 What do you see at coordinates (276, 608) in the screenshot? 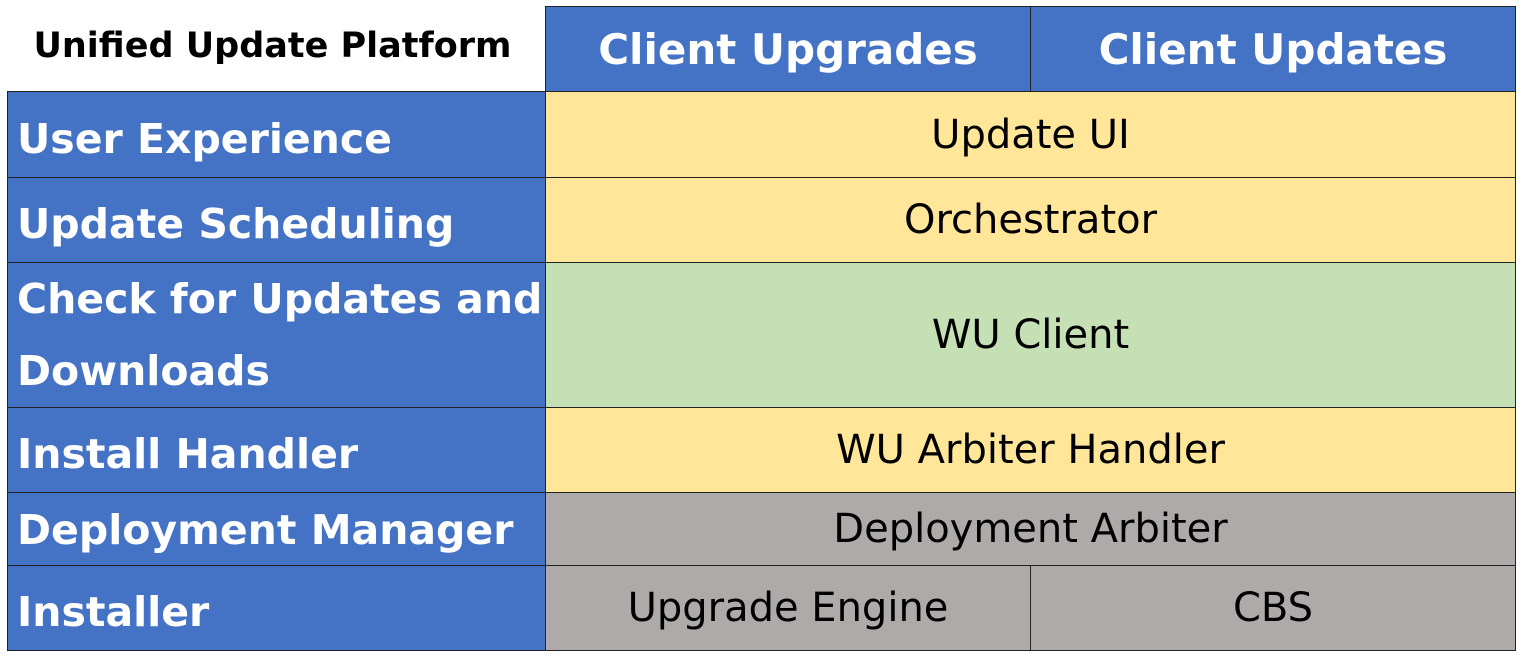
I see `row-label-installer: Installer` at bounding box center [276, 608].